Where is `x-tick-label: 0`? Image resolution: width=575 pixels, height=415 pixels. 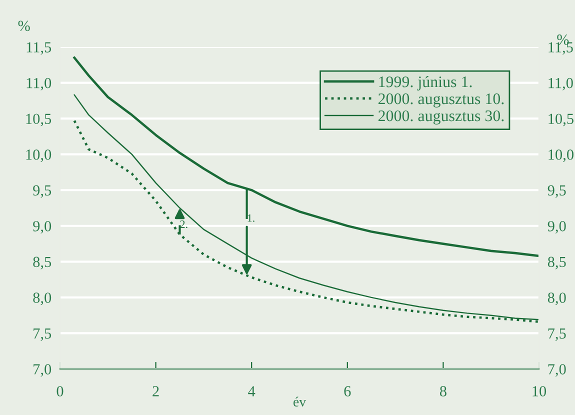
x-tick-label: 0 is located at coordinates (60, 391).